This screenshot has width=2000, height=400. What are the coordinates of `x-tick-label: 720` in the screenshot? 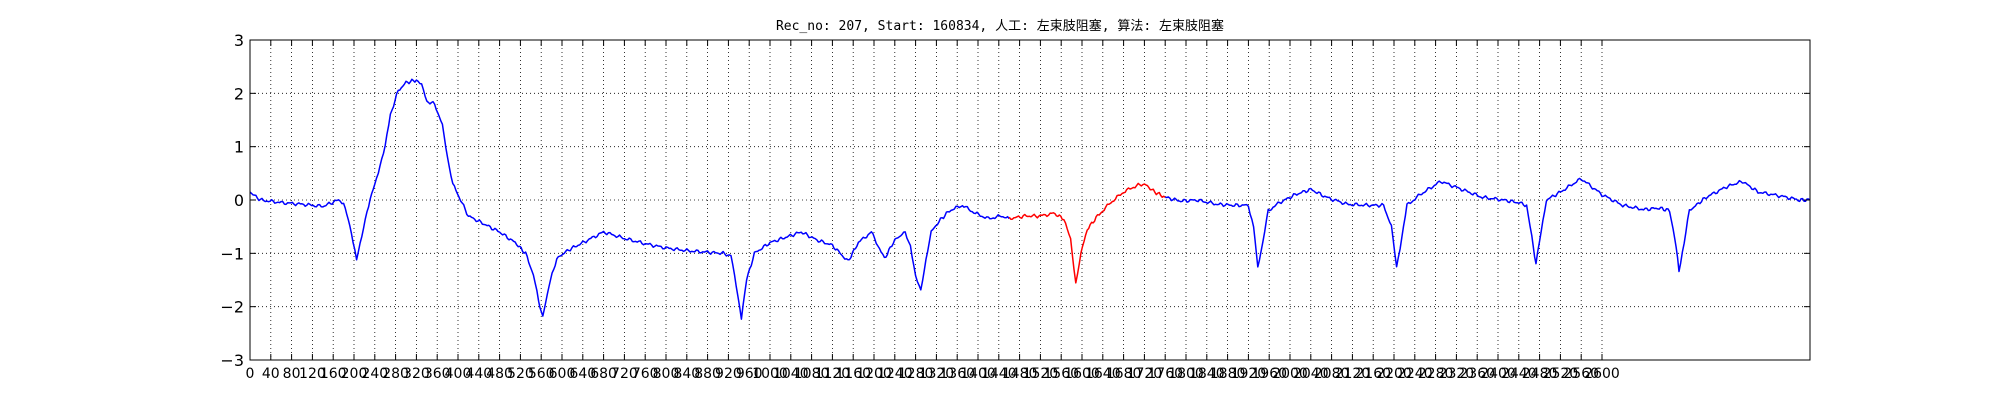 It's located at (624, 374).